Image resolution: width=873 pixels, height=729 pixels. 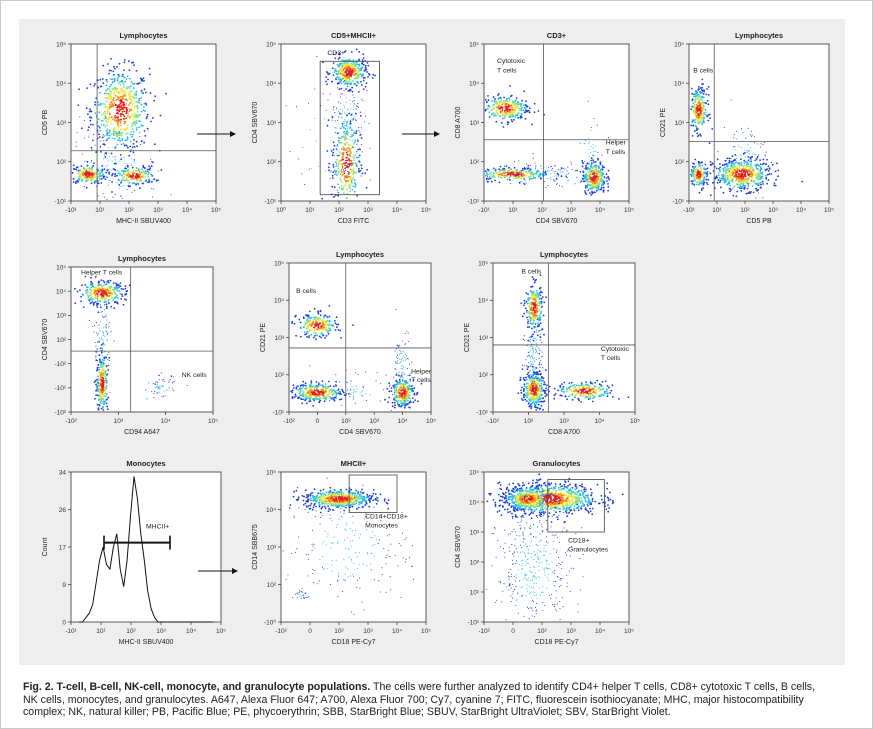 I want to click on population-label: Helper T cells, so click(x=102, y=272).